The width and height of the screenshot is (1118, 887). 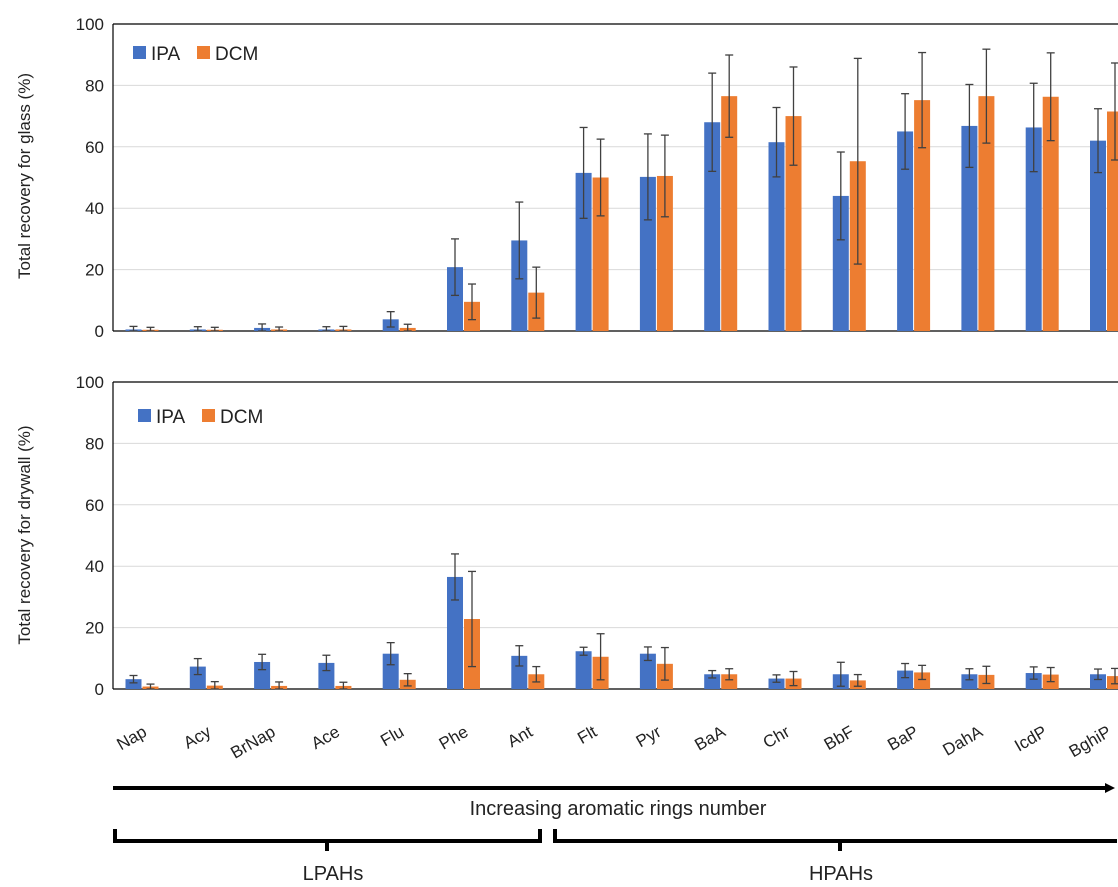 What do you see at coordinates (1098, 141) in the screenshot?
I see `glass-error-bar-ipa-bghip` at bounding box center [1098, 141].